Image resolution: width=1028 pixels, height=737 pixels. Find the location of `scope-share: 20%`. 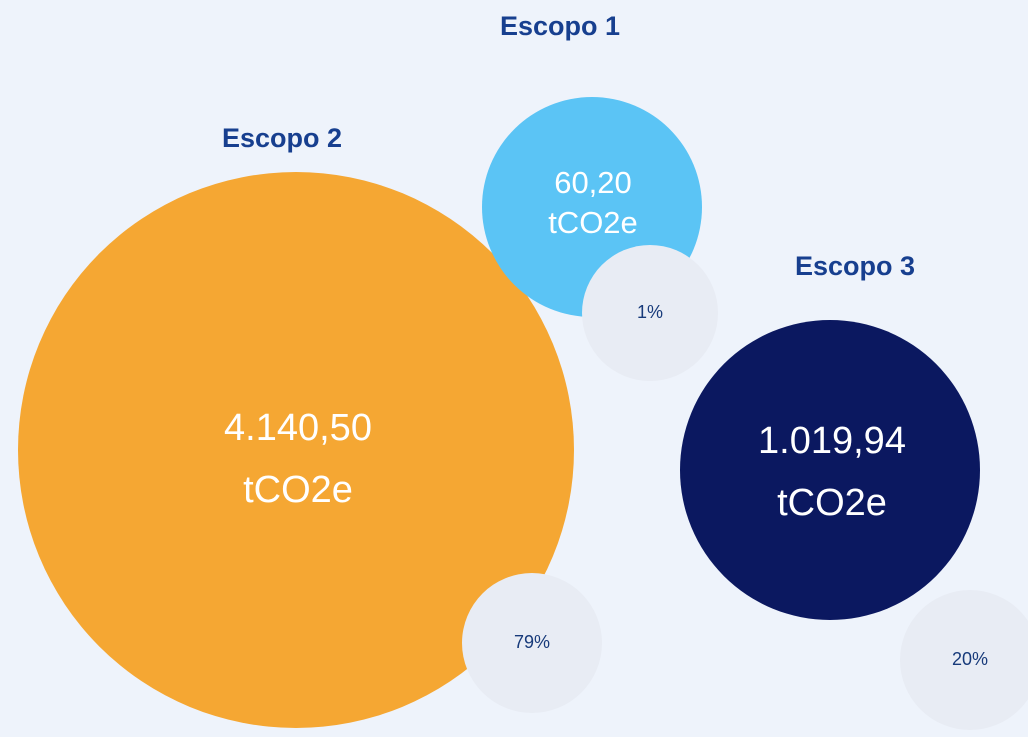

scope-share: 20% is located at coordinates (970, 659).